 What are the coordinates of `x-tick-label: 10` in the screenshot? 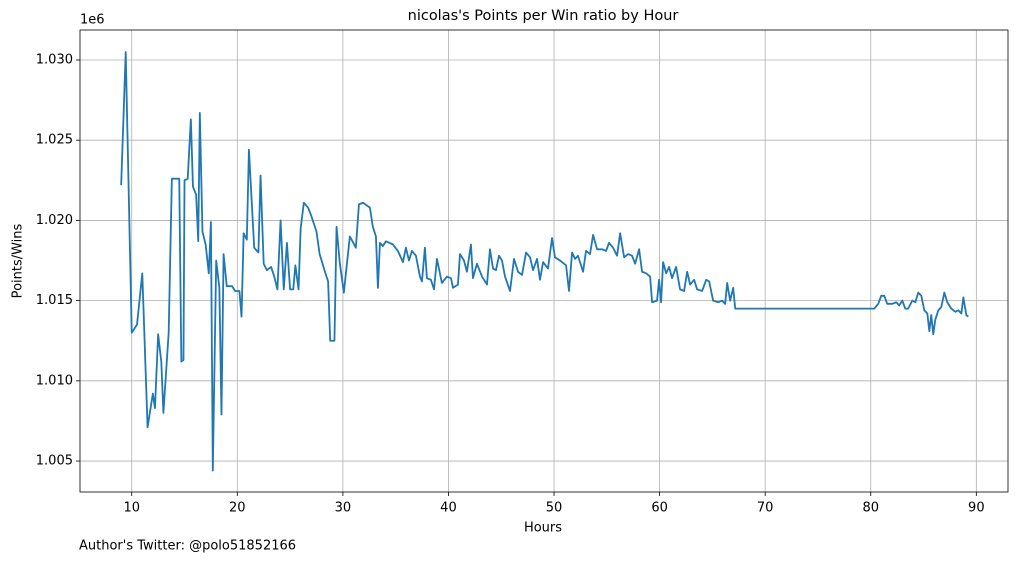 It's located at (131, 508).